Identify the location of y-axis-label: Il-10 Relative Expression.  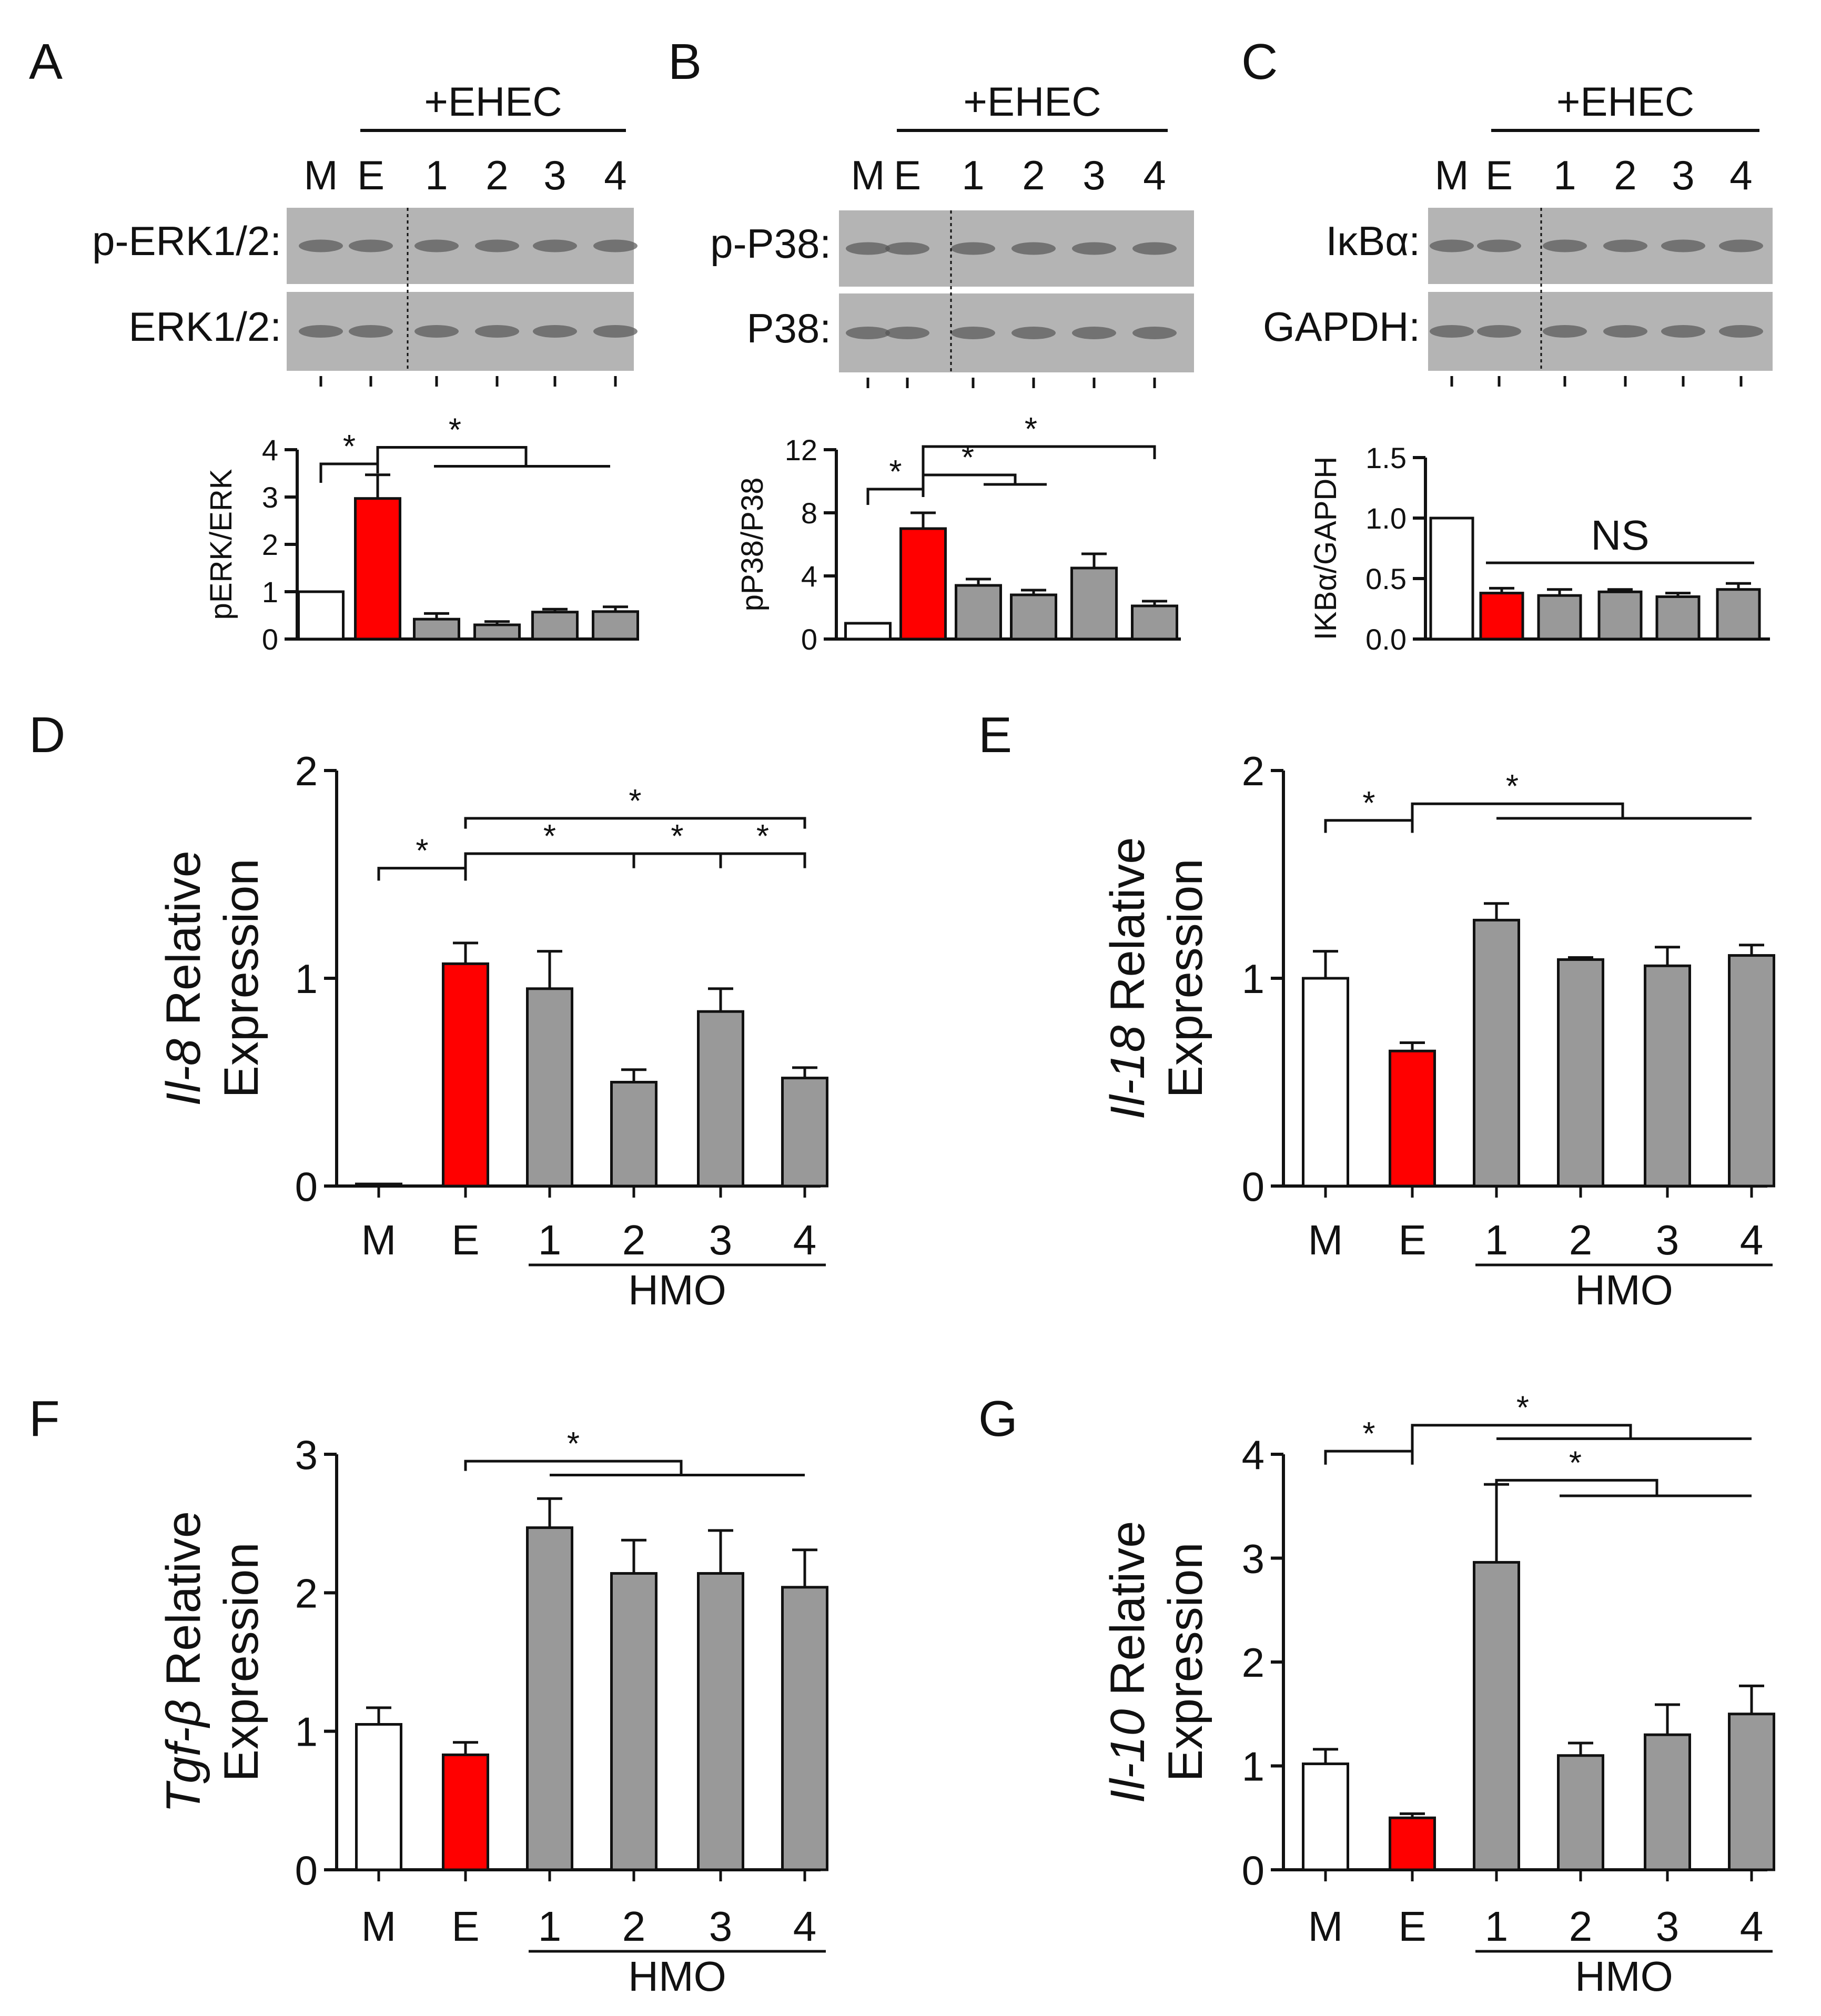
(1156, 1662).